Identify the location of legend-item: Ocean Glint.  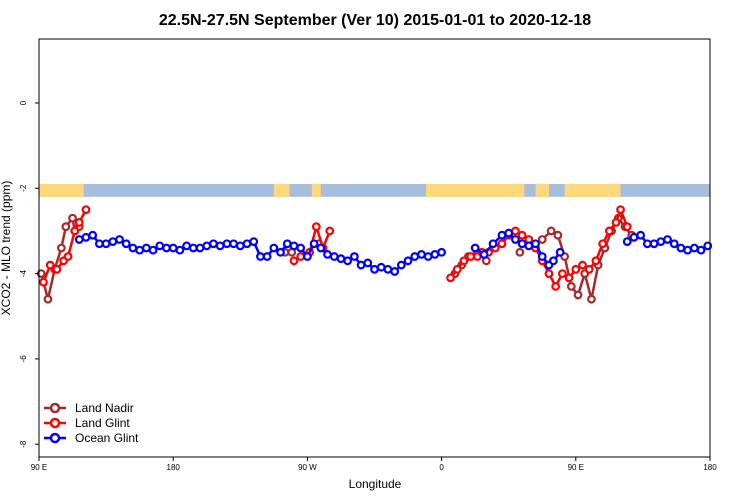
(91, 438).